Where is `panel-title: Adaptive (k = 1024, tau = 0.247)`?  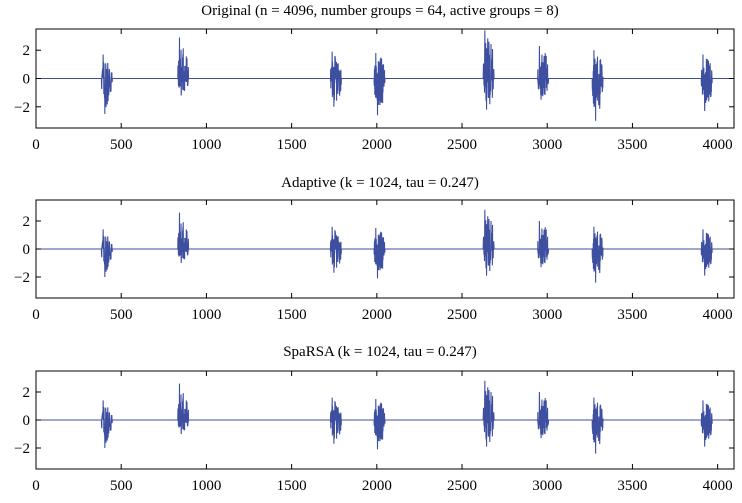
panel-title: Adaptive (k = 1024, tau = 0.247) is located at coordinates (380, 183).